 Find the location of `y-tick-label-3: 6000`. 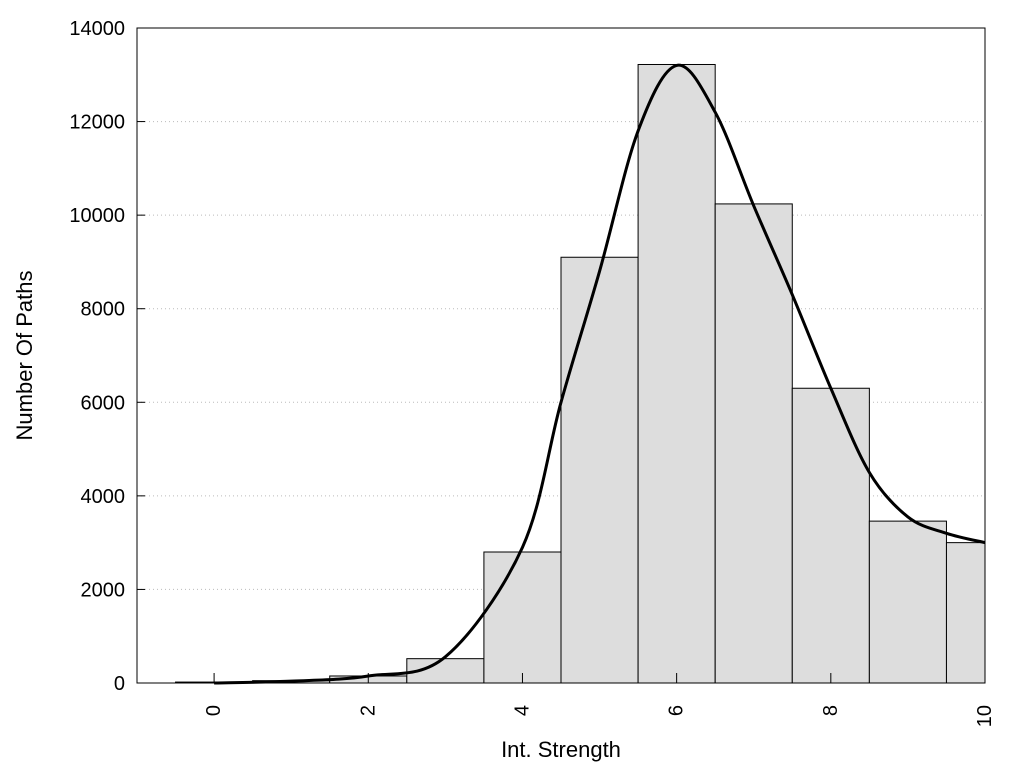

y-tick-label-3: 6000 is located at coordinates (103, 403).